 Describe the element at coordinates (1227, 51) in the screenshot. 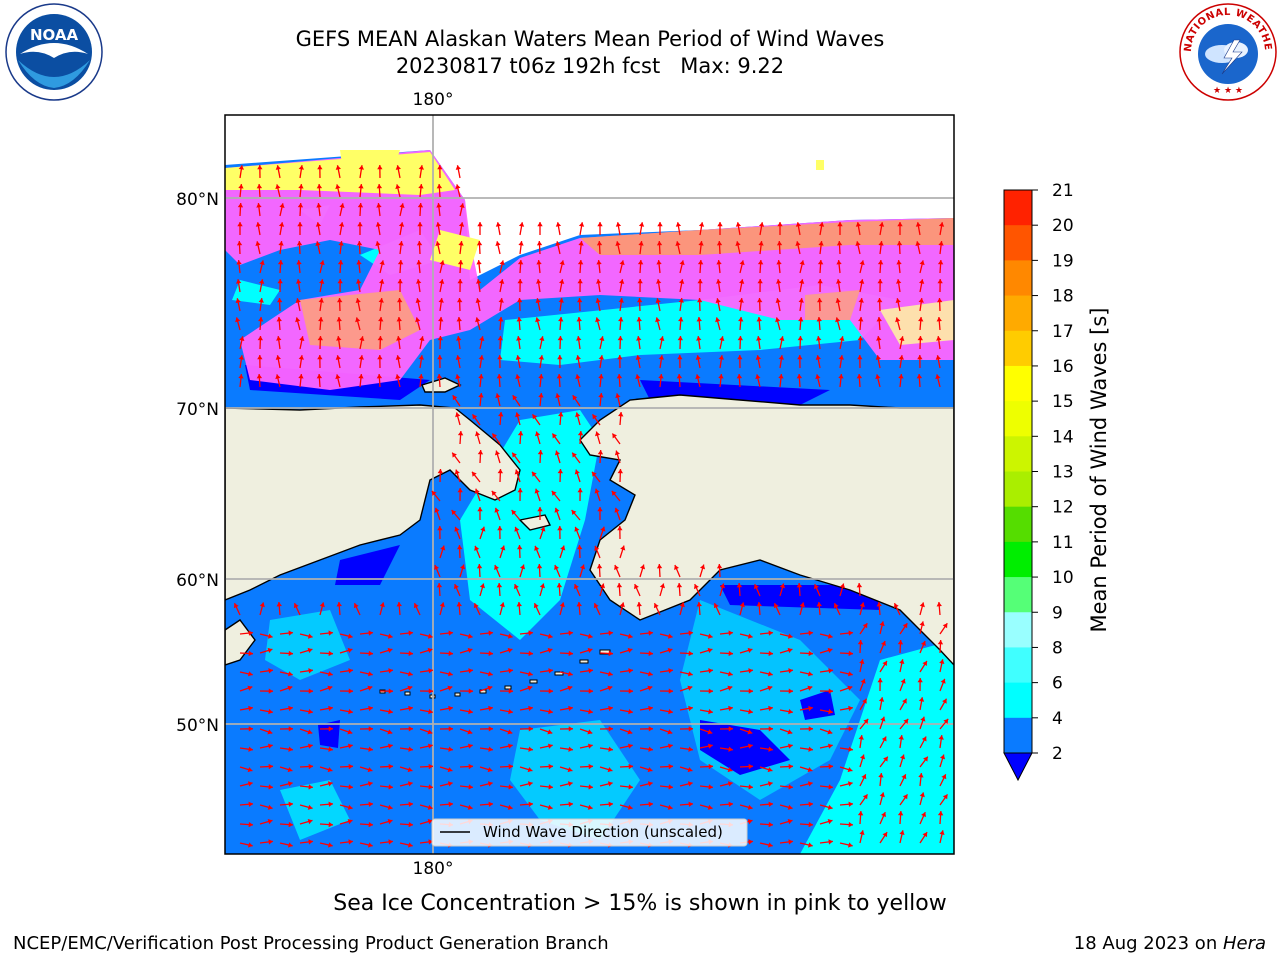

I see `nws-logo: NATIONAL WEATHER SERVICE ★ ★ ★` at that location.